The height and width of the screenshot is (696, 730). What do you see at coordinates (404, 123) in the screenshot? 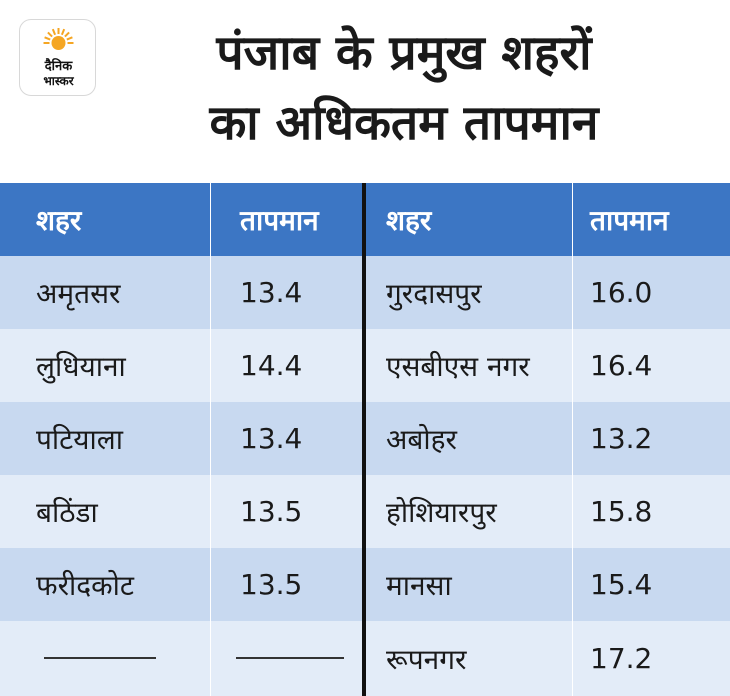
I see `title-line-2: का अधिकतम तापमान` at bounding box center [404, 123].